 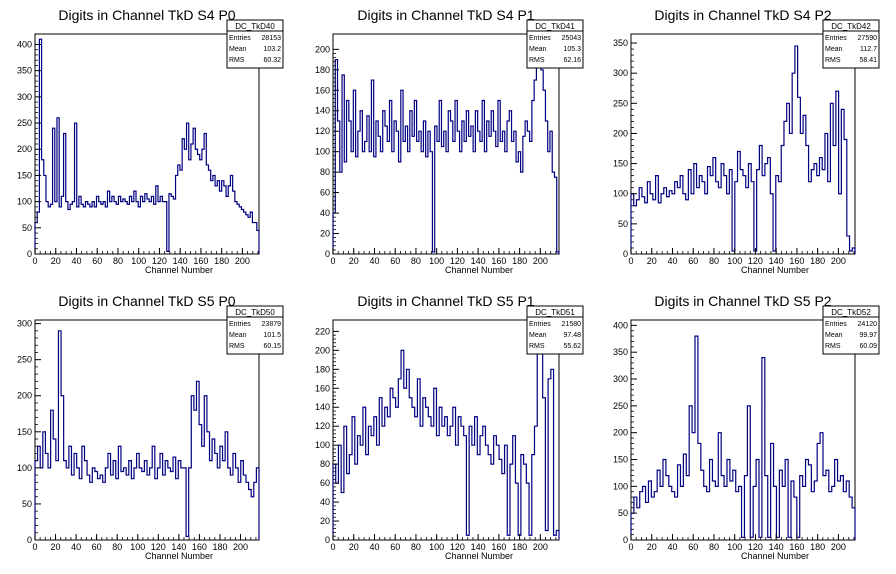 I want to click on chart-title: Digits in Channel TkD S4 P2, so click(x=742, y=15).